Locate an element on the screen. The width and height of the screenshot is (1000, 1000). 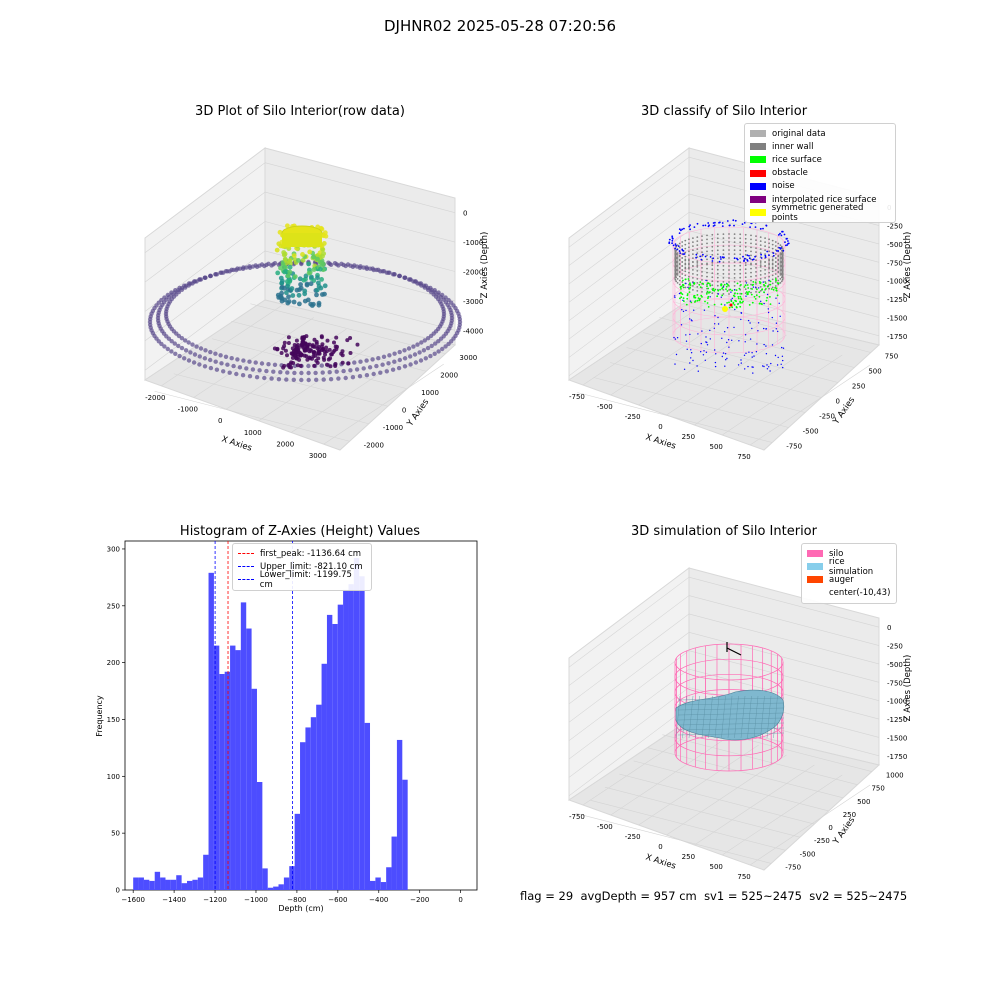
legend-label: interpolated rice surface is located at coordinates (824, 199).